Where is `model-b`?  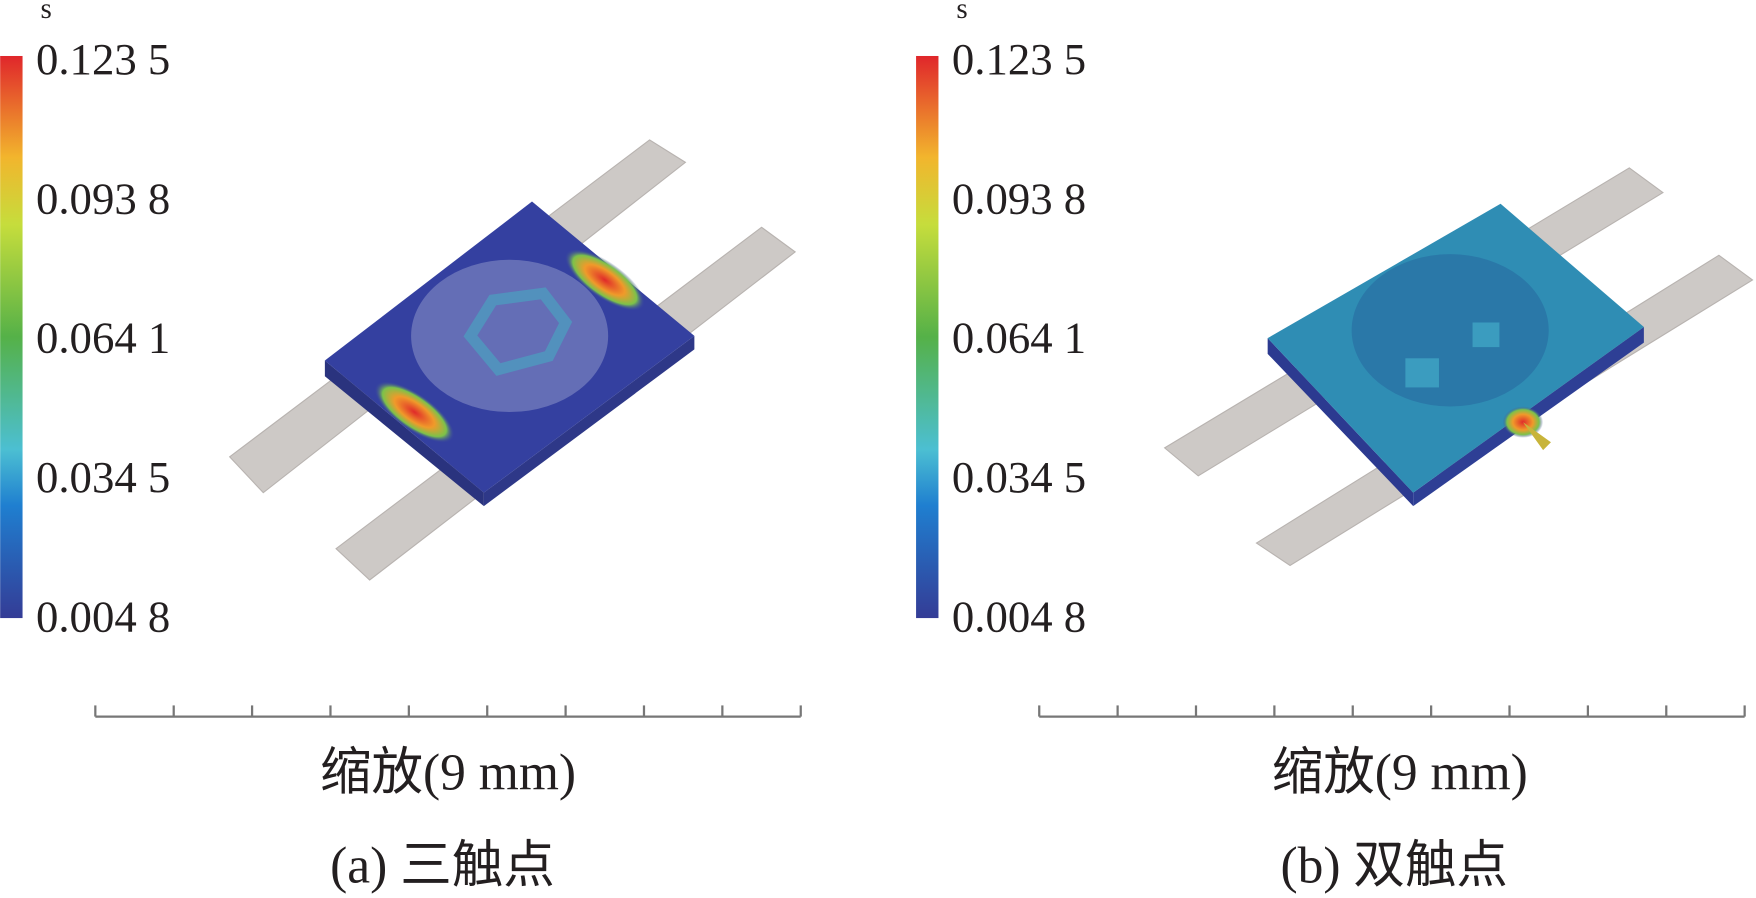 model-b is located at coordinates (1458, 367).